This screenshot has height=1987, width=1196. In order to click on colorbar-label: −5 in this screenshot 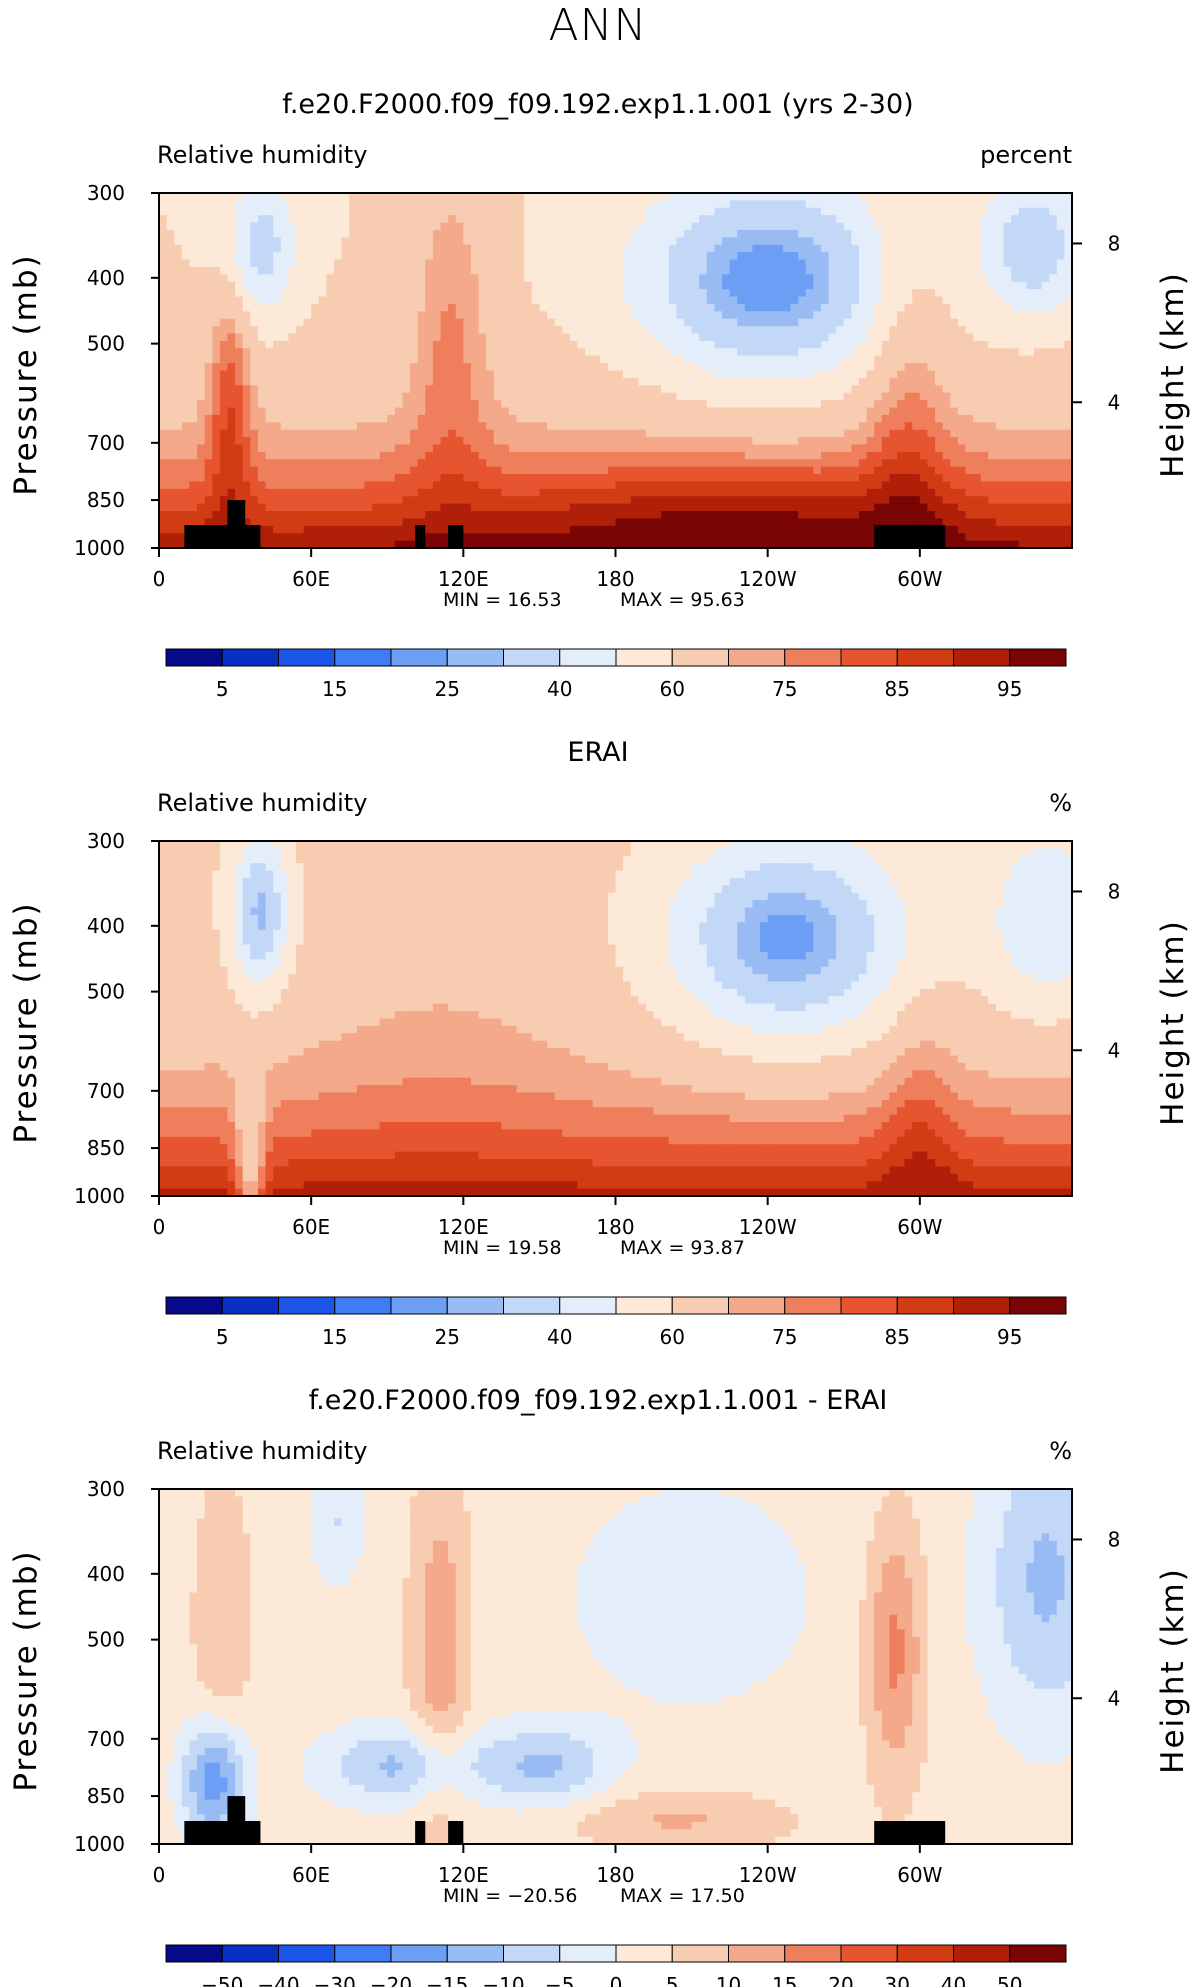, I will do `click(559, 1980)`.